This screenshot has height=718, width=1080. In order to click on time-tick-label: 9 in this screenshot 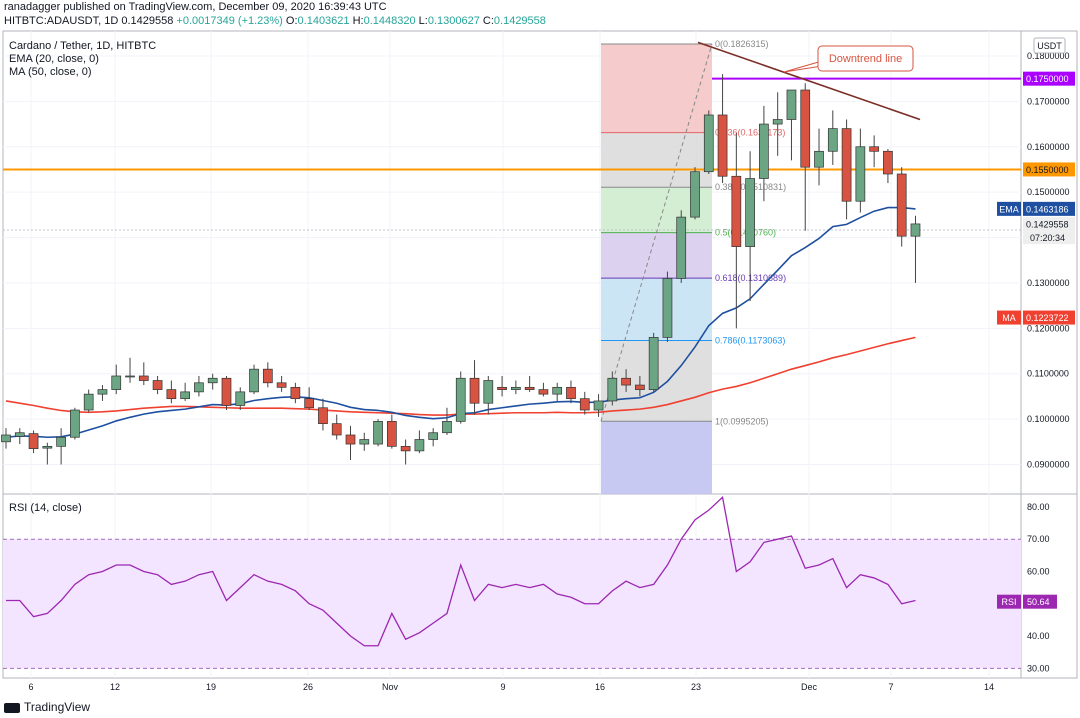, I will do `click(502, 687)`.